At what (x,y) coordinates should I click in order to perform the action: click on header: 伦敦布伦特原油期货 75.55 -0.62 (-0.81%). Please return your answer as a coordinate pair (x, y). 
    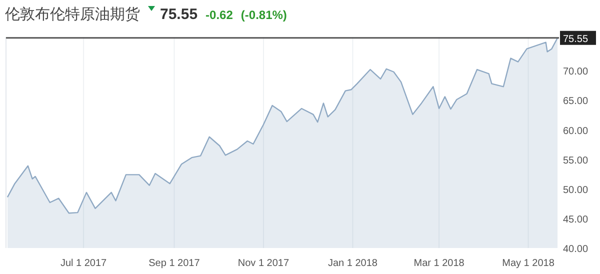
    Looking at the image, I should click on (146, 14).